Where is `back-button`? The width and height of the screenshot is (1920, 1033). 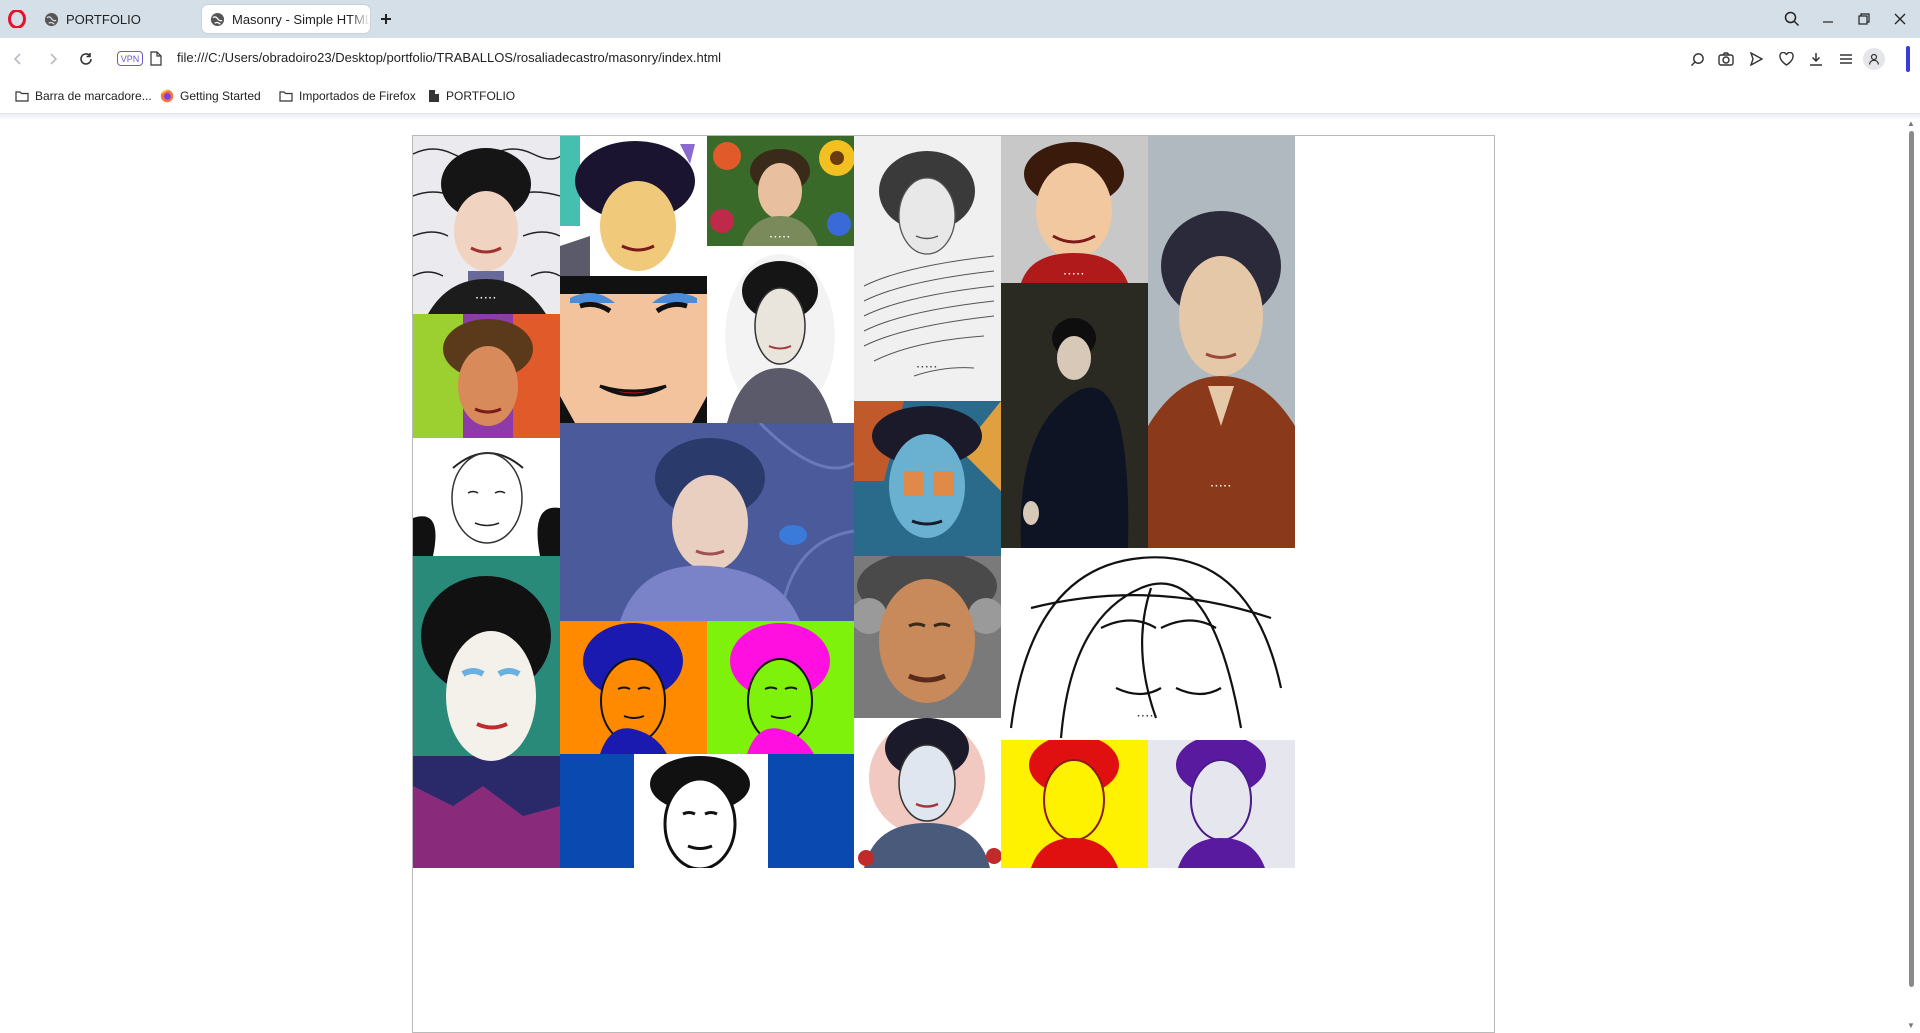
back-button is located at coordinates (18, 59).